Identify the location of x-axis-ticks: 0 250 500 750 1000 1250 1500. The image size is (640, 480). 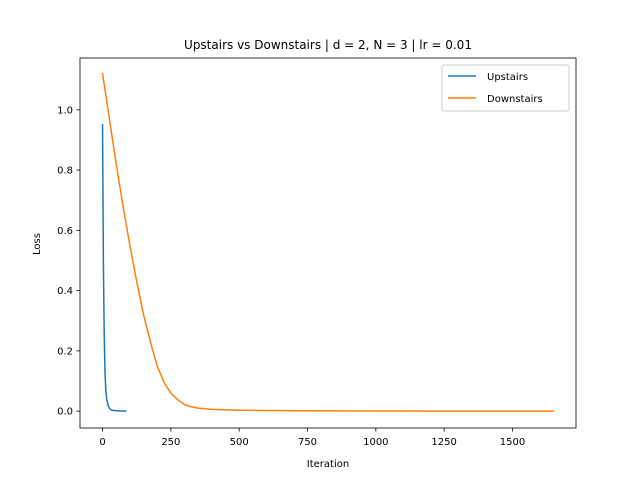
(312, 438).